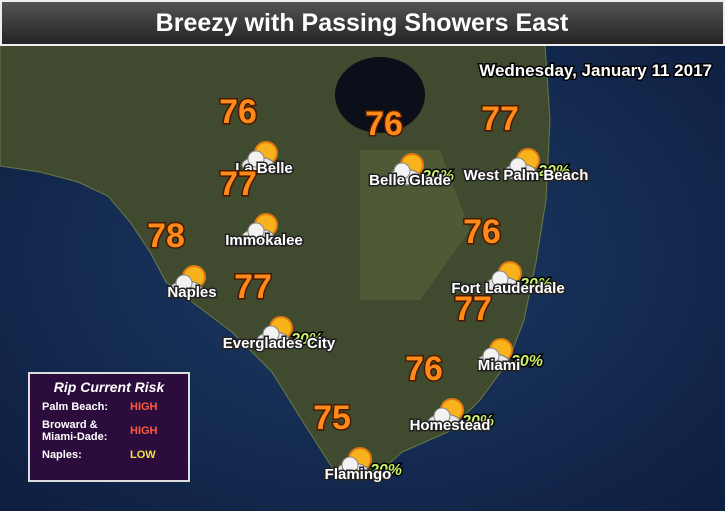 Image resolution: width=725 pixels, height=511 pixels. I want to click on title-bar, so click(362, 23).